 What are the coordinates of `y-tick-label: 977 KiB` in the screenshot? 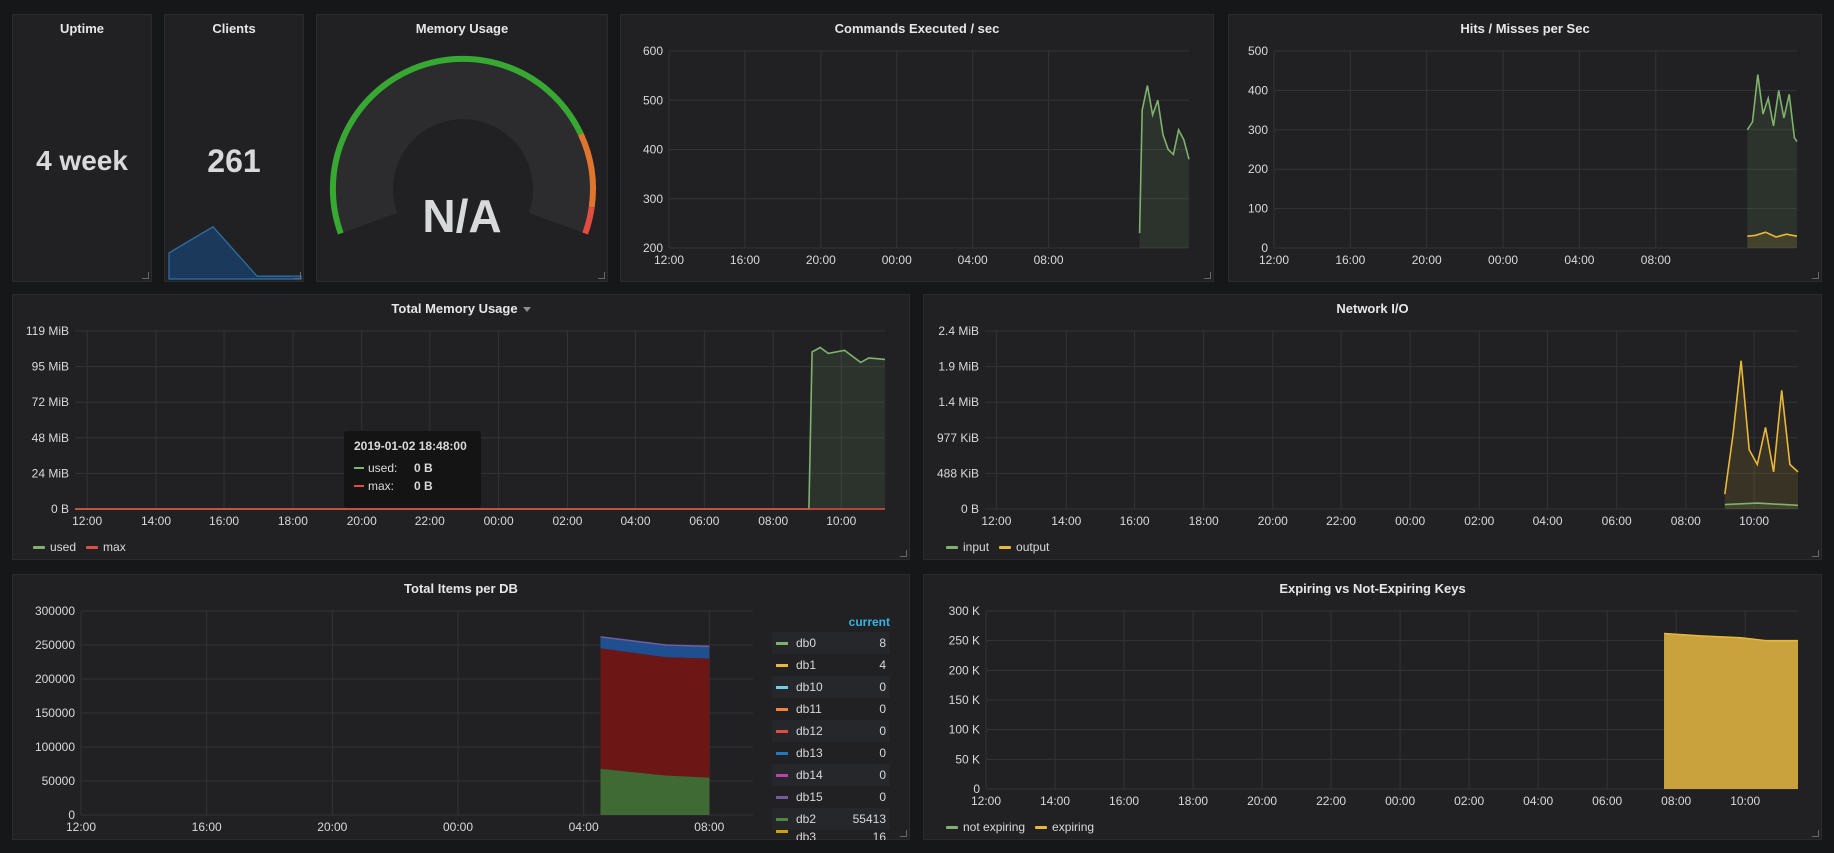 It's located at (958, 438).